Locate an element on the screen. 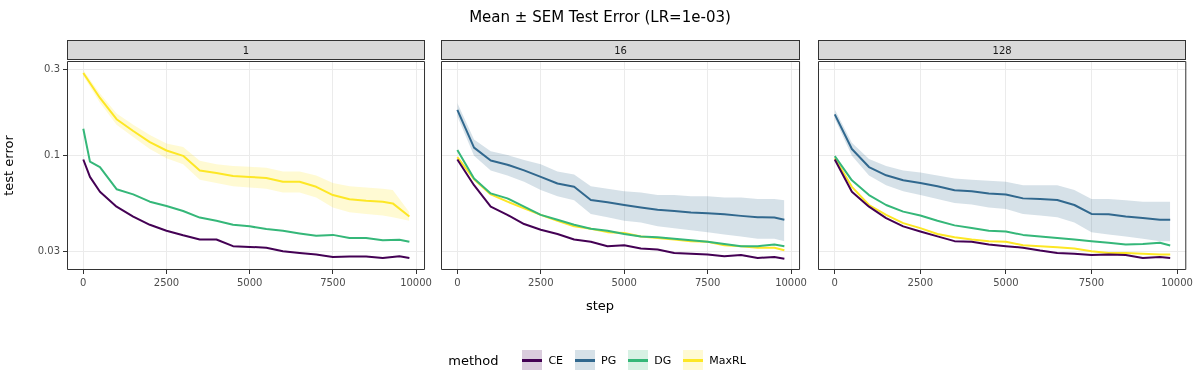 The width and height of the screenshot is (1200, 384). legend-label: DG is located at coordinates (663, 360).